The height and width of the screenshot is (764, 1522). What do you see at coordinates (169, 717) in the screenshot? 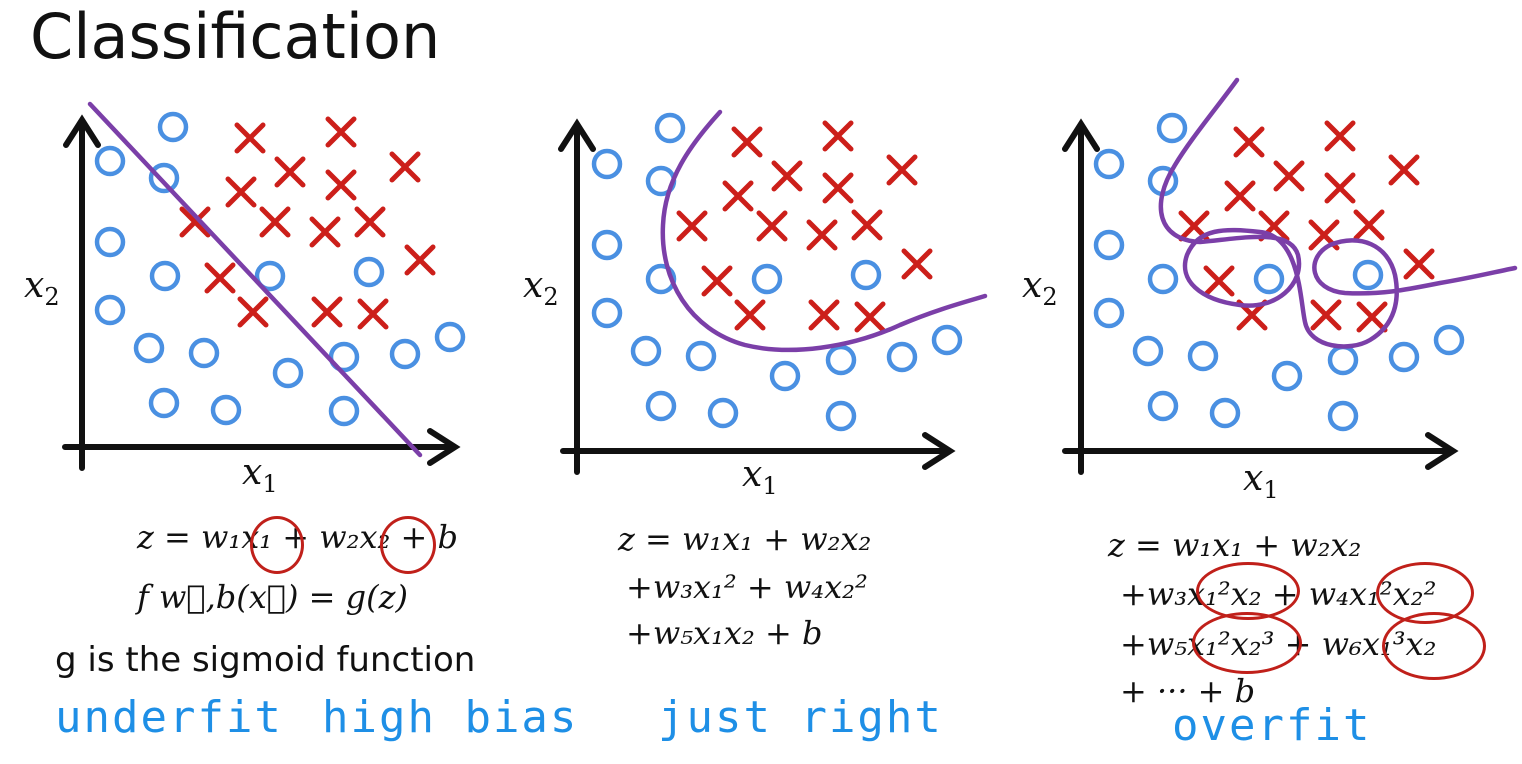
I see `handwritten-underfit: underfit` at bounding box center [169, 717].